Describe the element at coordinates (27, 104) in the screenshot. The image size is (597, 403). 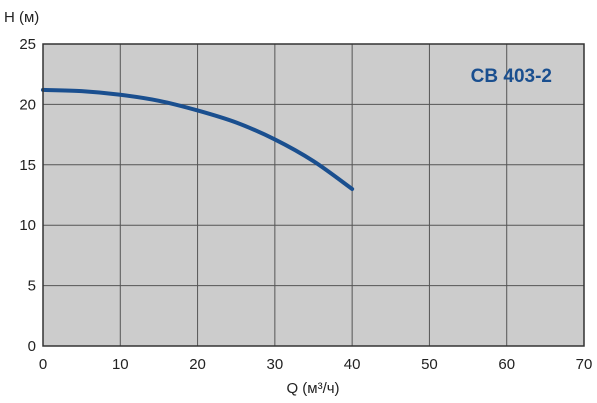
I see `y-tick-label: 20` at that location.